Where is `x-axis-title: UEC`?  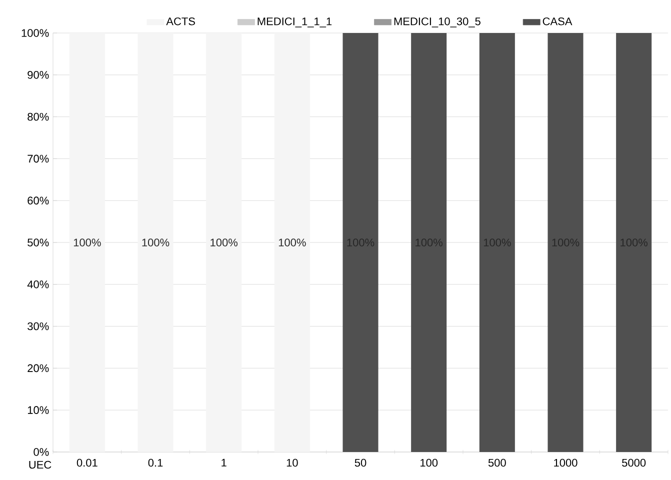
x-axis-title: UEC is located at coordinates (40, 464).